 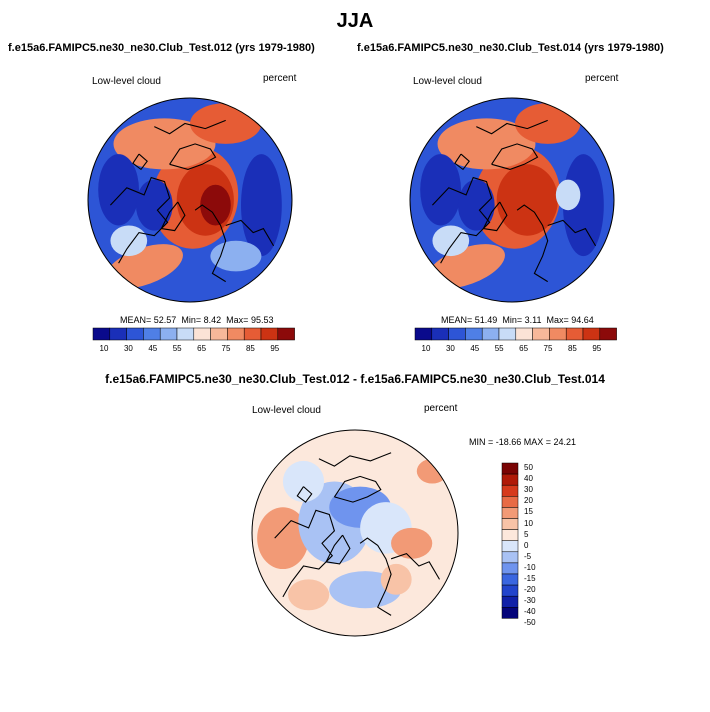 What do you see at coordinates (262, 320) in the screenshot?
I see `panel1-max-value: 95.53` at bounding box center [262, 320].